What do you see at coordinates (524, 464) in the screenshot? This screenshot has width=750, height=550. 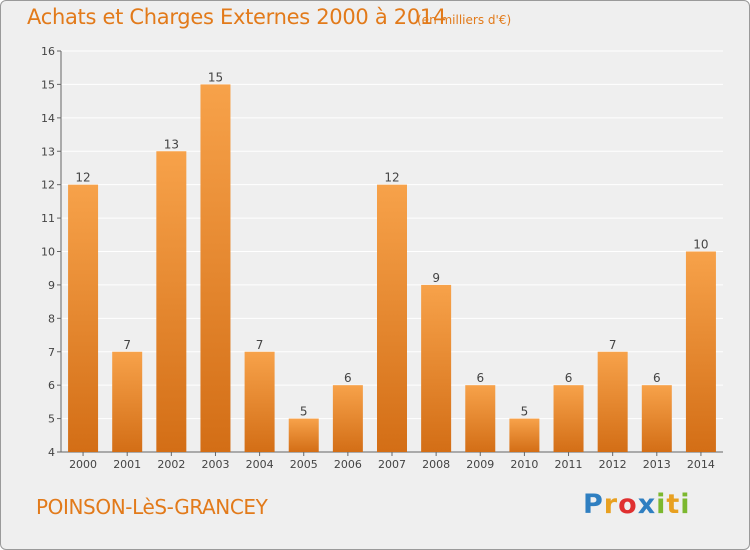 I see `x-tick-label: 2010` at bounding box center [524, 464].